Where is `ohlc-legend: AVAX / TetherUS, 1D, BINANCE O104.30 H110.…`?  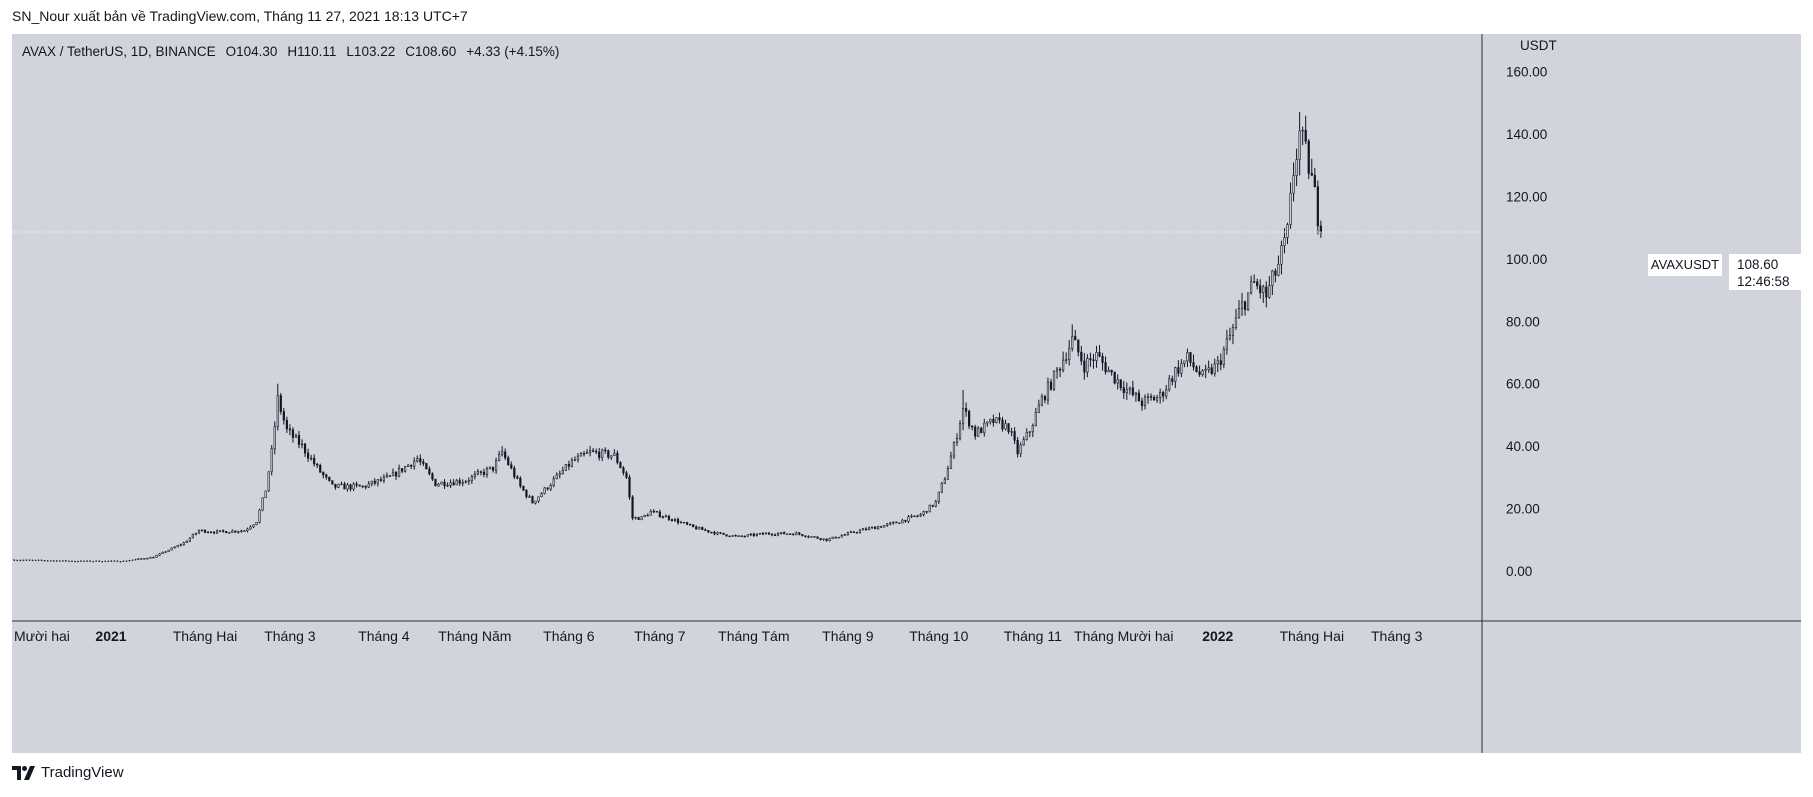
ohlc-legend: AVAX / TetherUS, 1D, BINANCE O104.30 H110.… is located at coordinates (290, 51).